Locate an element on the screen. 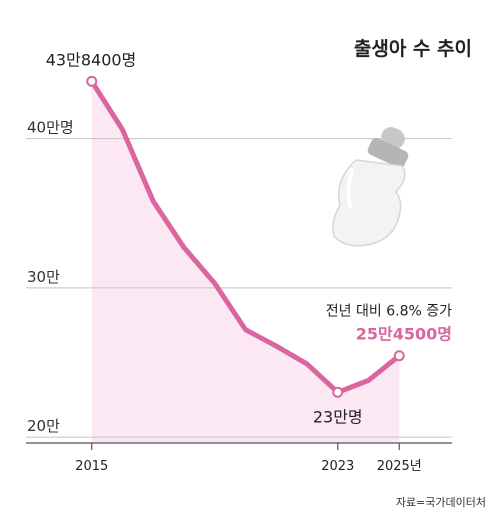 The height and width of the screenshot is (519, 494). source-note: 자료=국가데이터처 is located at coordinates (440, 502).